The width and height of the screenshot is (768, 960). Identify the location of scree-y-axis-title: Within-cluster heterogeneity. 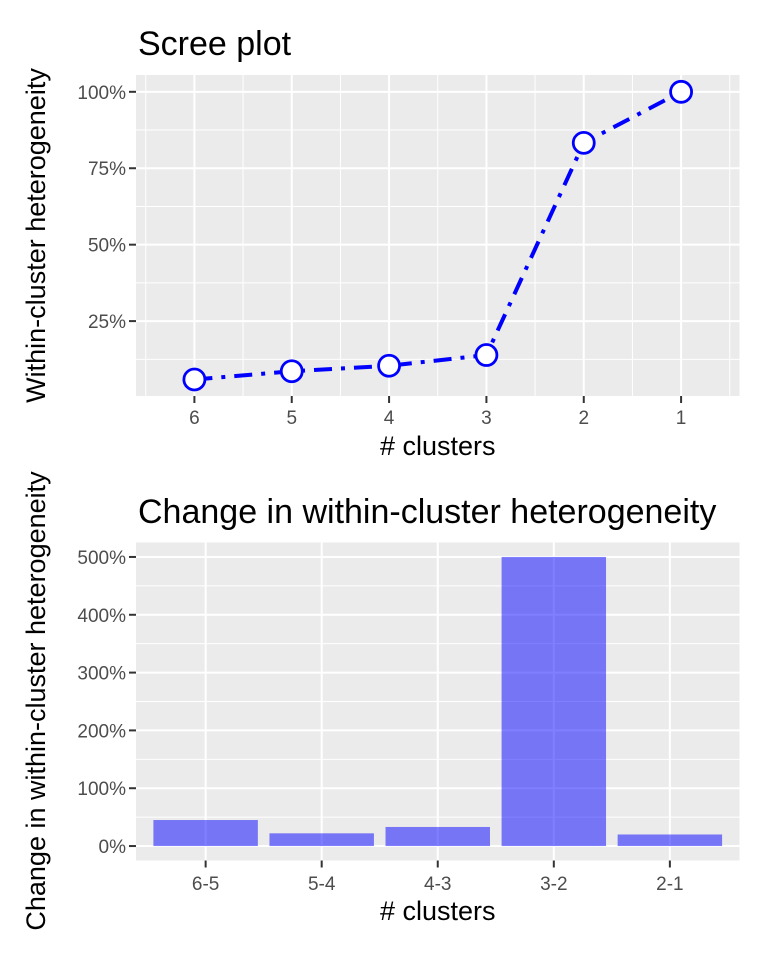
(36, 235).